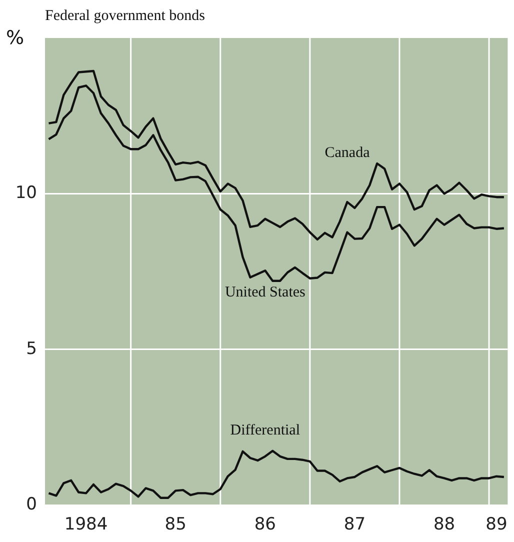  Describe the element at coordinates (444, 524) in the screenshot. I see `x-tick-label: 88` at that location.